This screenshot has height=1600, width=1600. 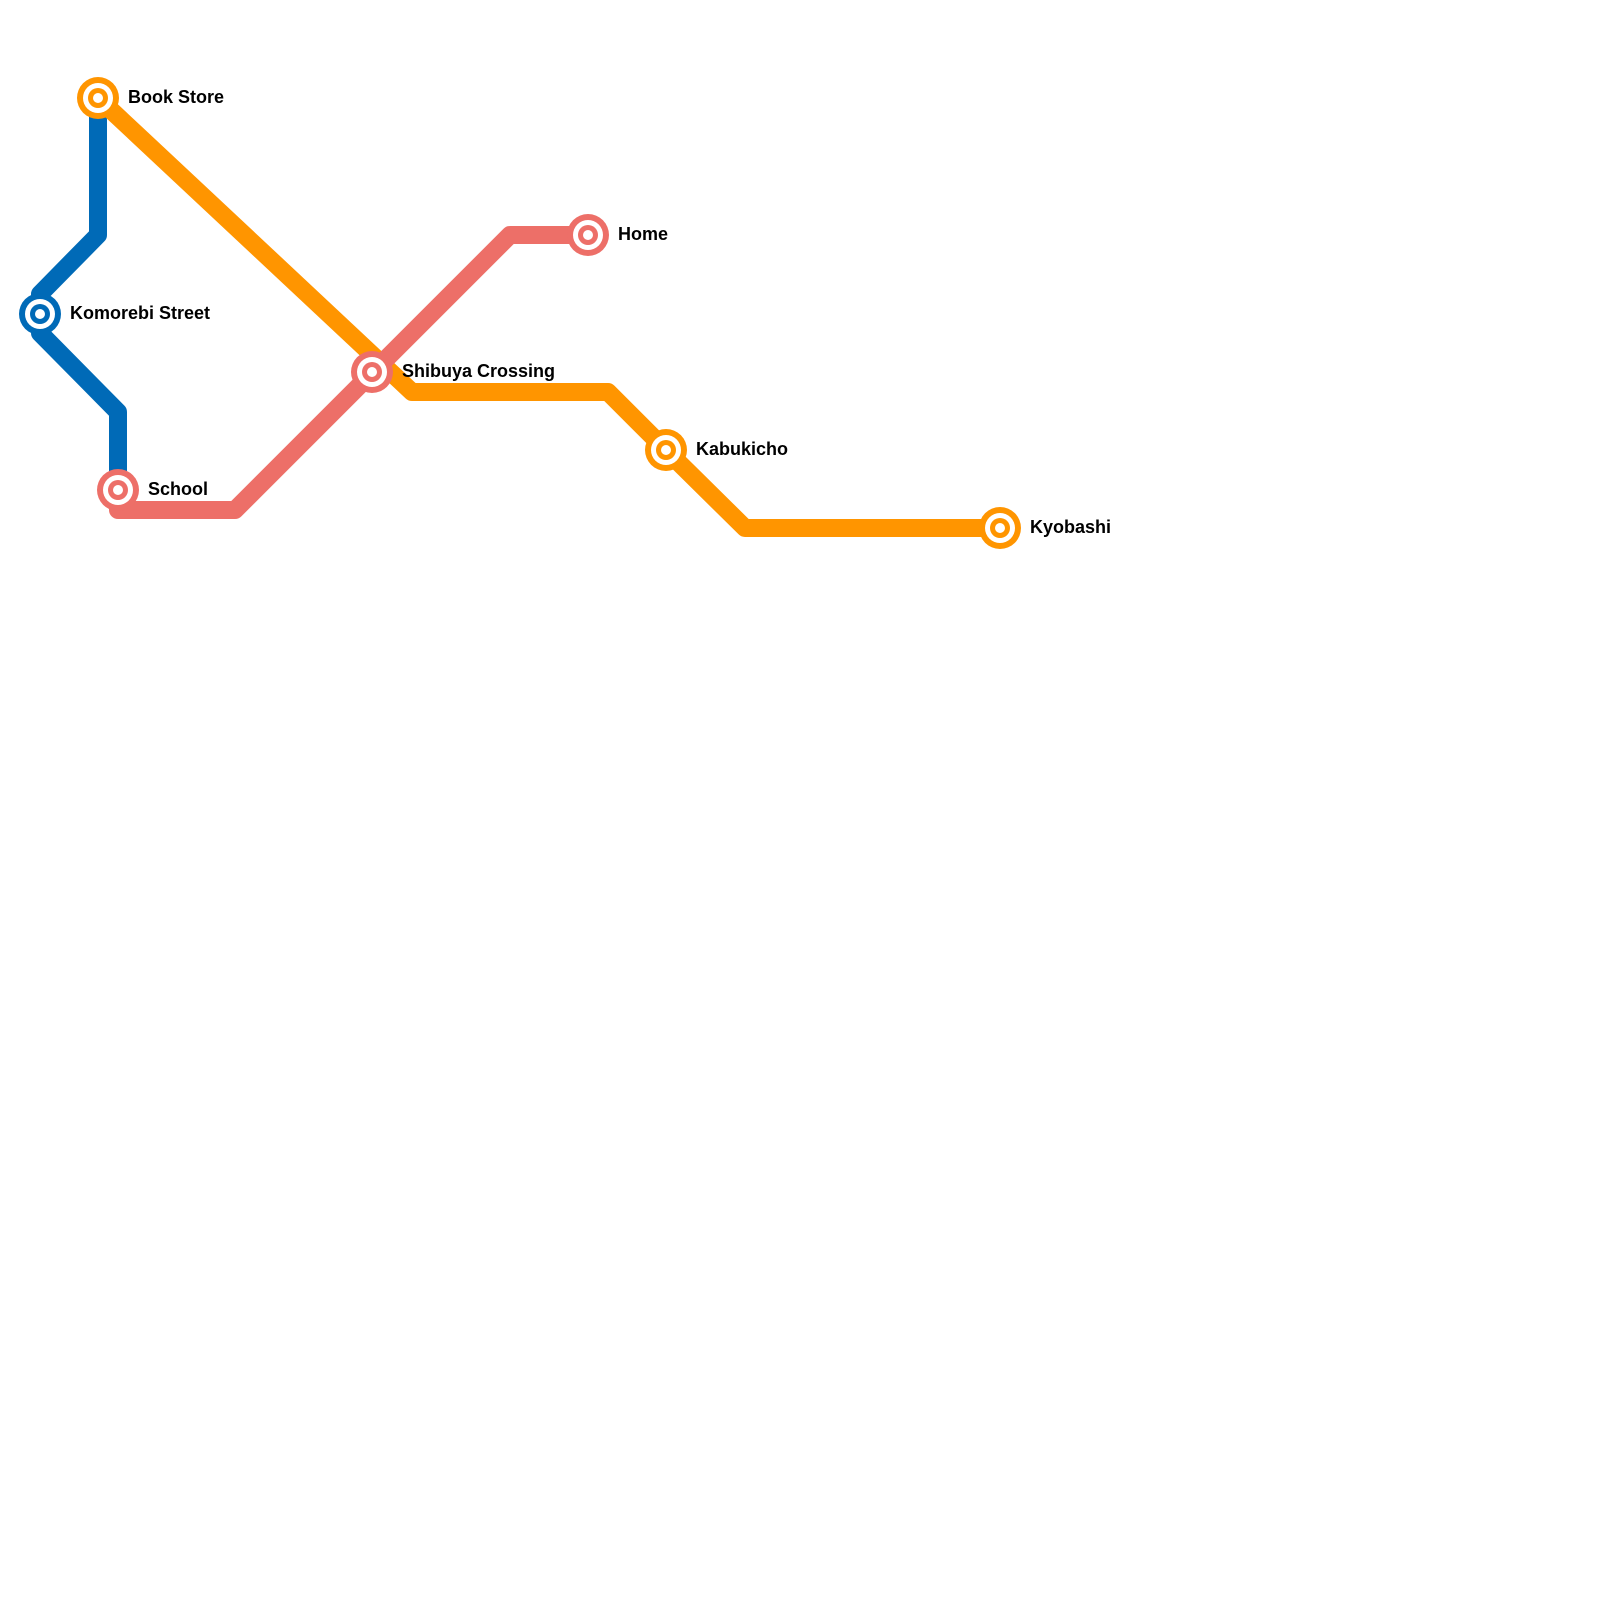 What do you see at coordinates (178, 489) in the screenshot?
I see `station-label: School` at bounding box center [178, 489].